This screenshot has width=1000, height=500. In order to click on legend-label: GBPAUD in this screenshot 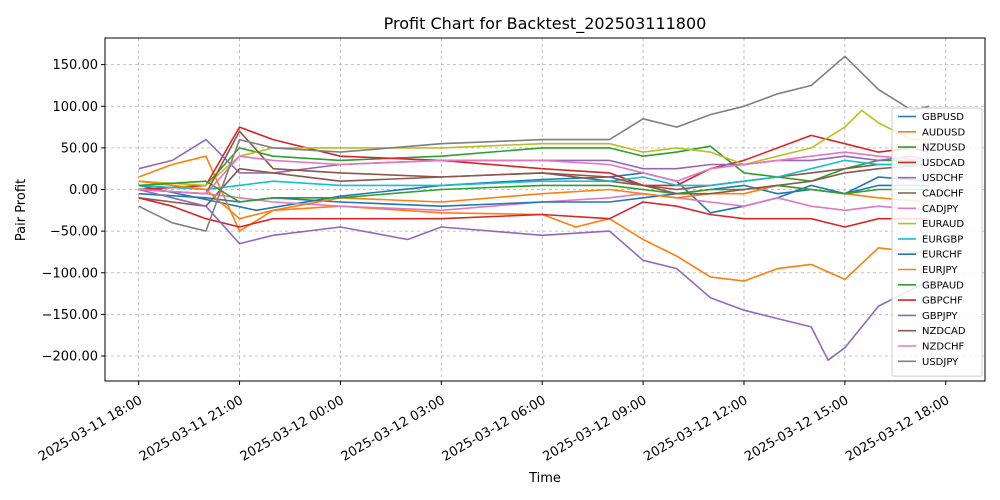, I will do `click(943, 285)`.